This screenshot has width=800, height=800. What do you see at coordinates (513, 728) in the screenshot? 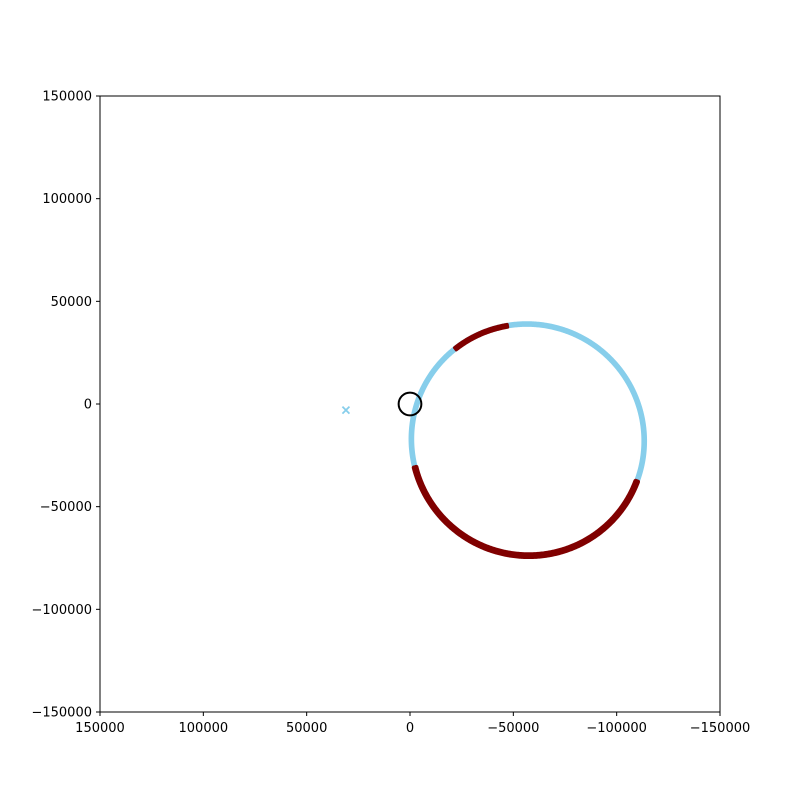
I see `x-tick-label: −50000` at bounding box center [513, 728].